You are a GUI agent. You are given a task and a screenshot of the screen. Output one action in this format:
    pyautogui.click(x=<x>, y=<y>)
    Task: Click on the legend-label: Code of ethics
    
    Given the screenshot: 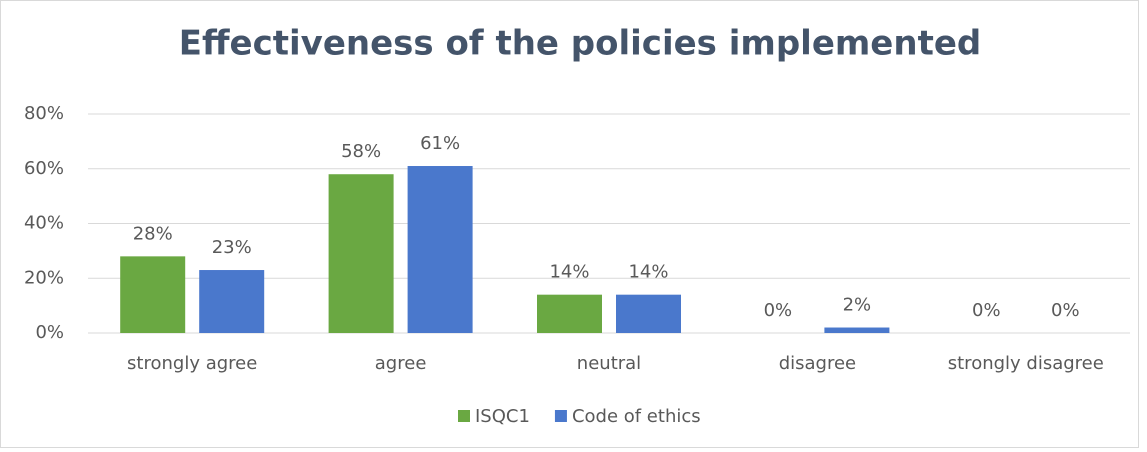 What is the action you would take?
    pyautogui.click(x=636, y=416)
    